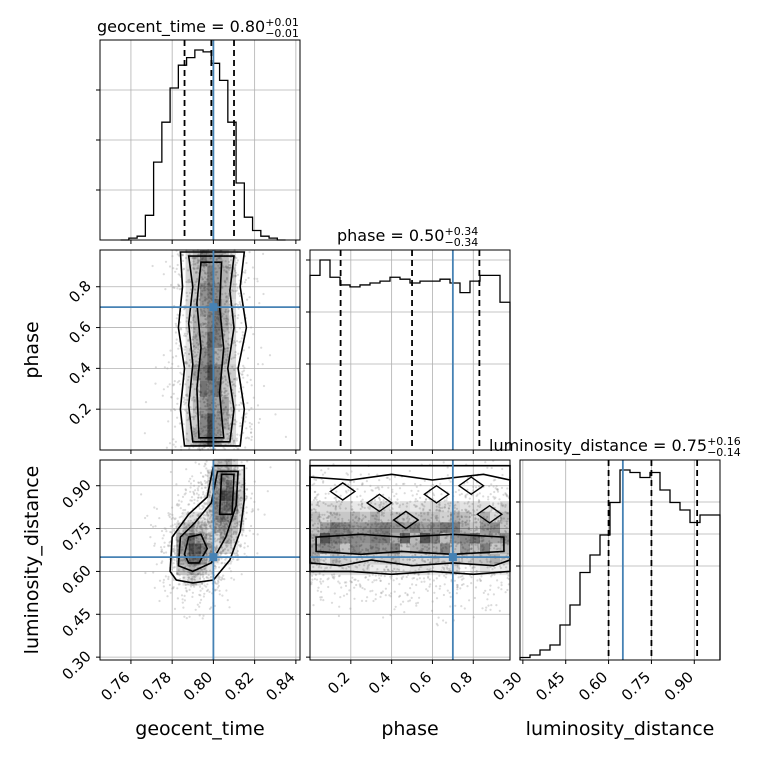  I want to click on x-tick-label: 0.78, so click(157, 686).